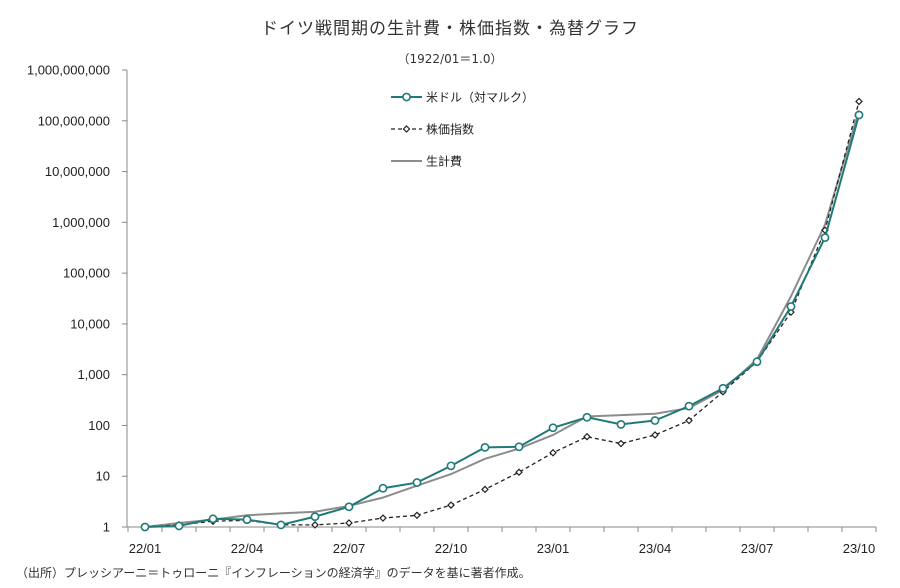 This screenshot has width=900, height=588. I want to click on legend-label-1: 株価指数, so click(450, 129).